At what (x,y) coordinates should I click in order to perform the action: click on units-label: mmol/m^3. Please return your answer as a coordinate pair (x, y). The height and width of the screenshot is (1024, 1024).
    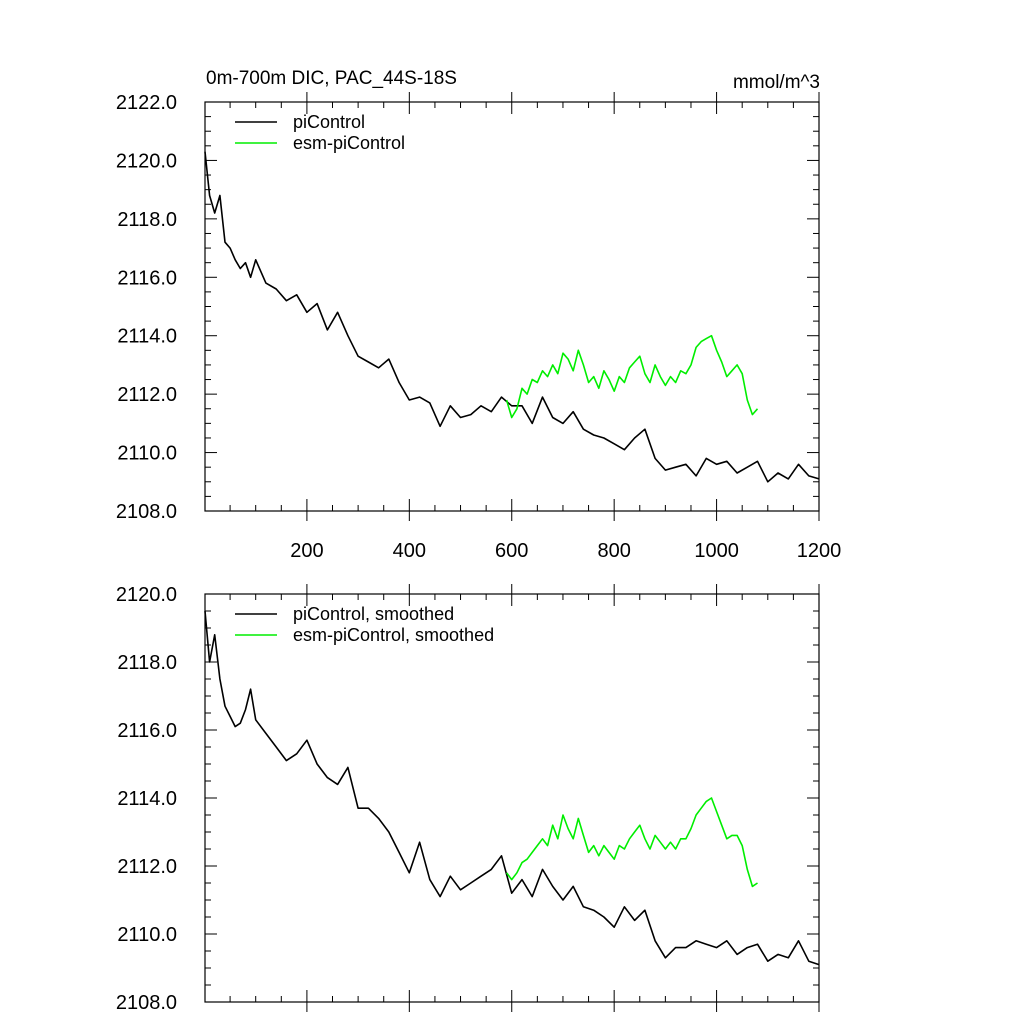
    Looking at the image, I should click on (776, 82).